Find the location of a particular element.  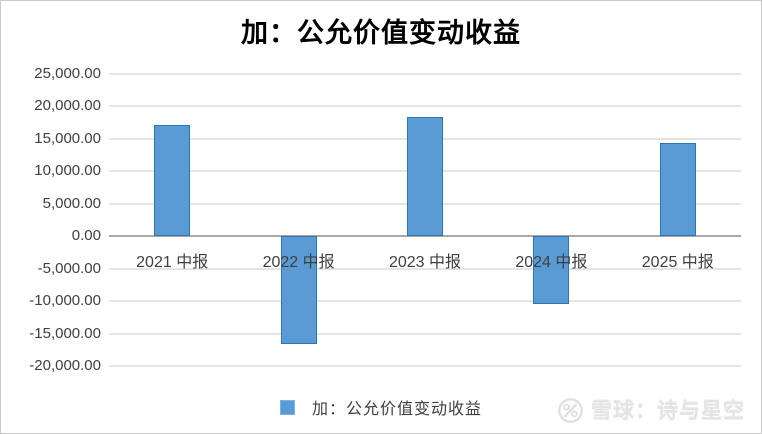

x-axis-category-label: 2021 中报 is located at coordinates (172, 263).